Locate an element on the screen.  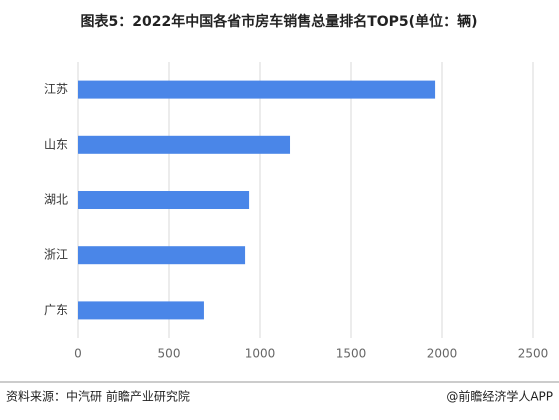
x-tick-label: 500 is located at coordinates (169, 354).